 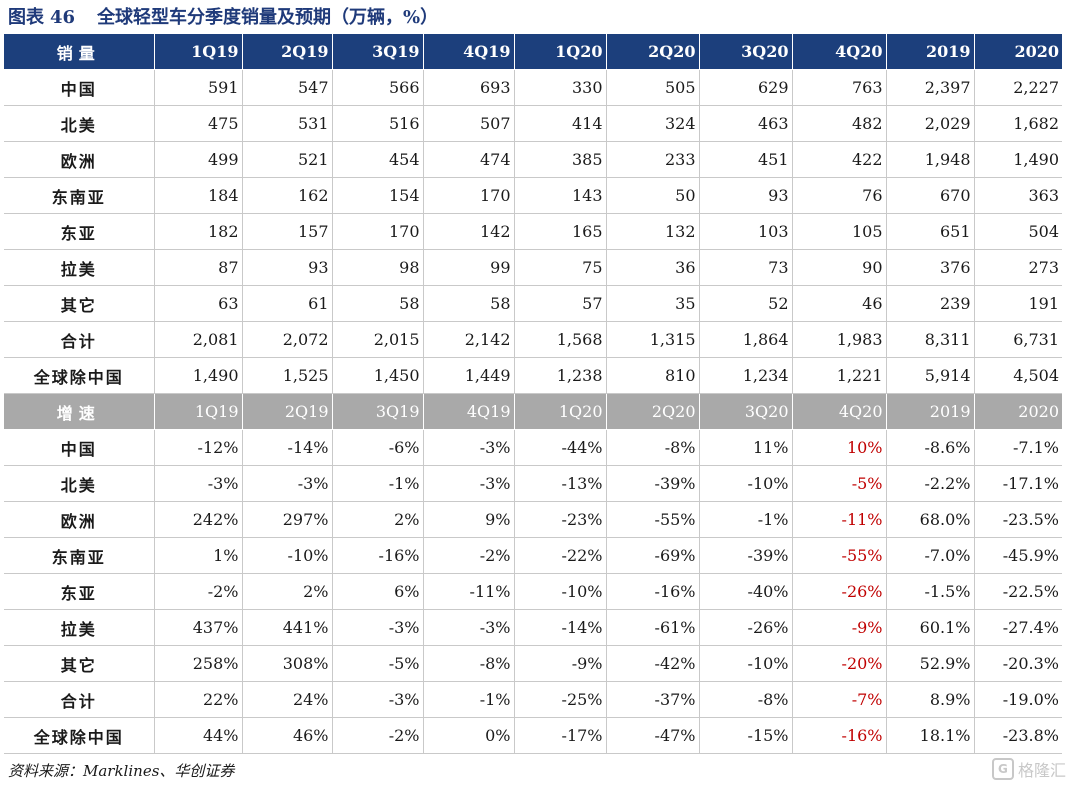 I want to click on table-cell: 191, so click(x=1018, y=303).